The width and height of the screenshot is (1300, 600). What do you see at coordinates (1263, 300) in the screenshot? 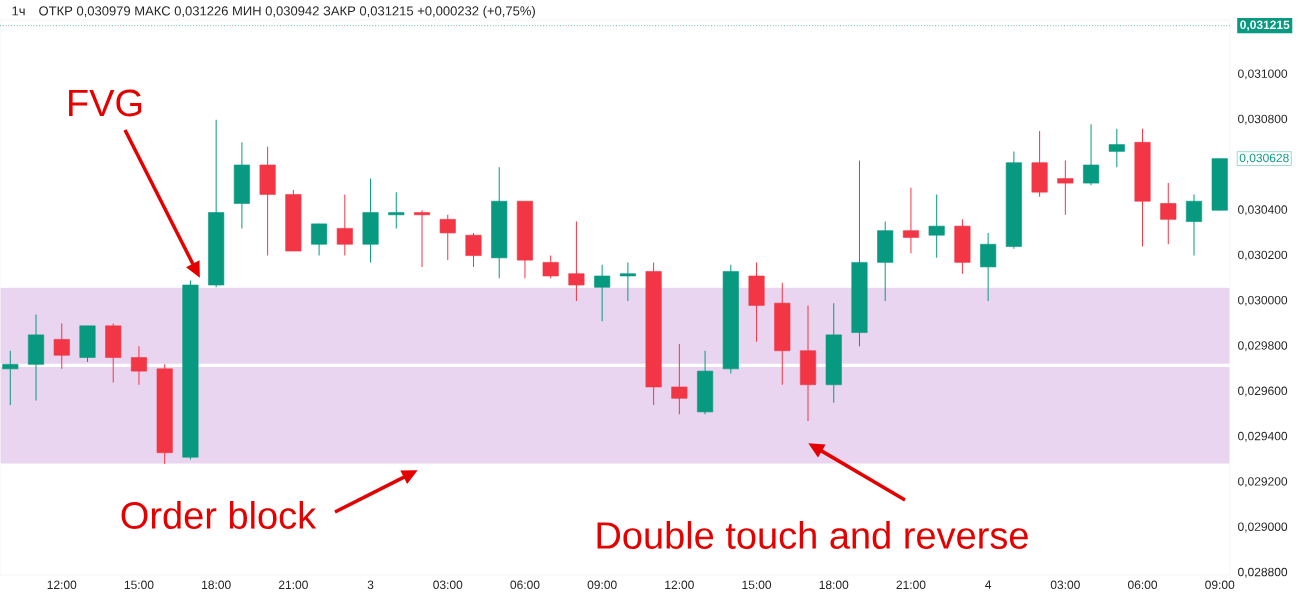
I see `y-tick-label: 0,030000` at bounding box center [1263, 300].